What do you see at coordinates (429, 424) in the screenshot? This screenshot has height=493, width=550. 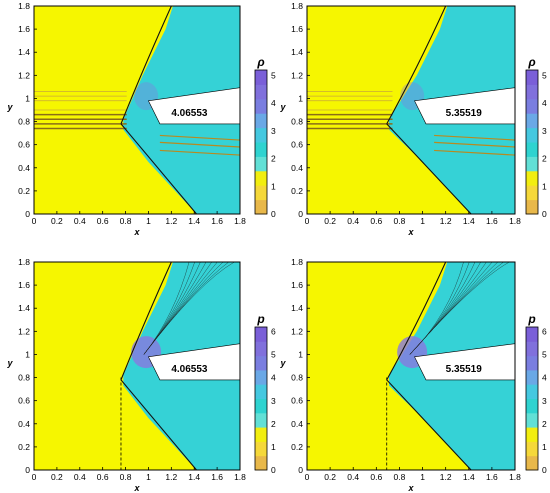 I see `lower-shock` at bounding box center [429, 424].